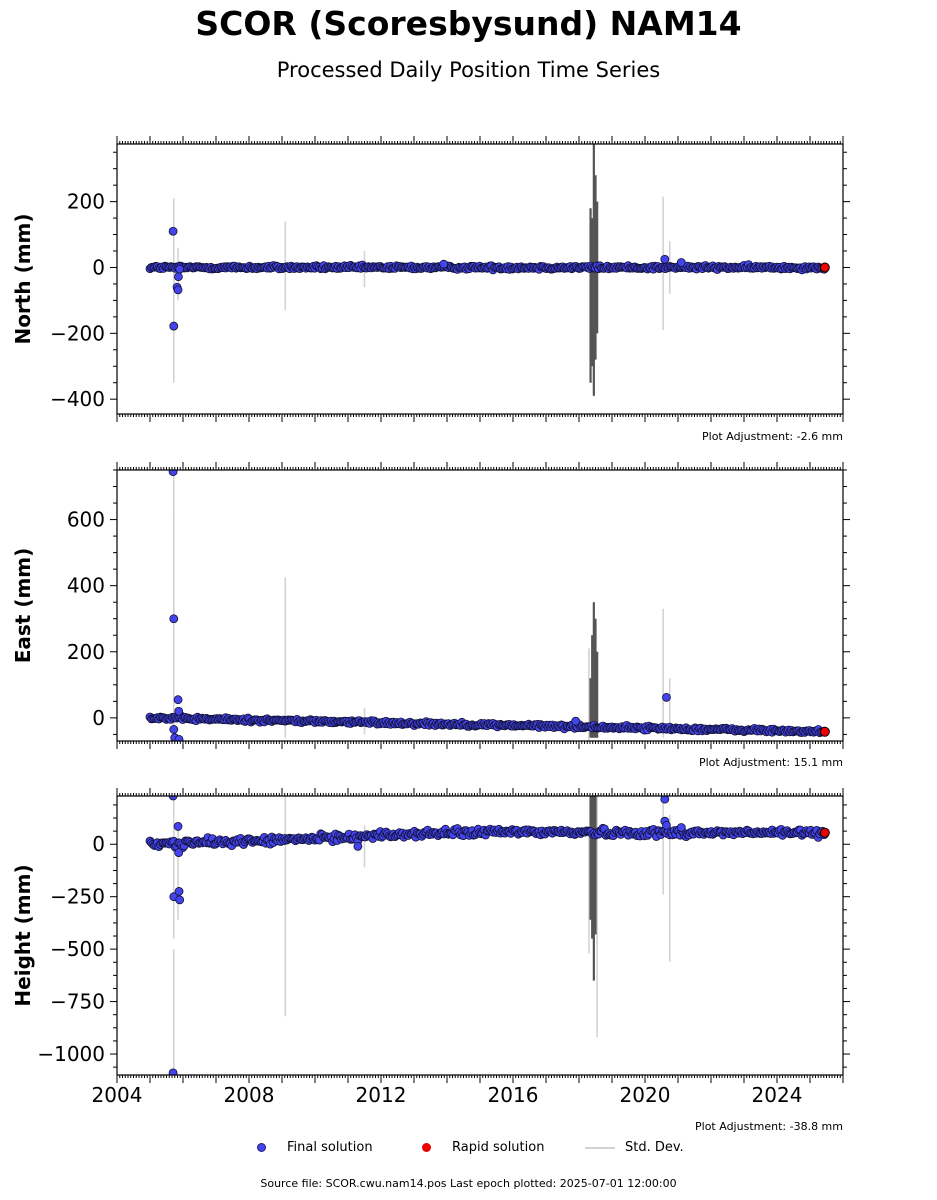 The width and height of the screenshot is (937, 1200). What do you see at coordinates (71, 1054) in the screenshot?
I see `y-tick-label: −1000` at bounding box center [71, 1054].